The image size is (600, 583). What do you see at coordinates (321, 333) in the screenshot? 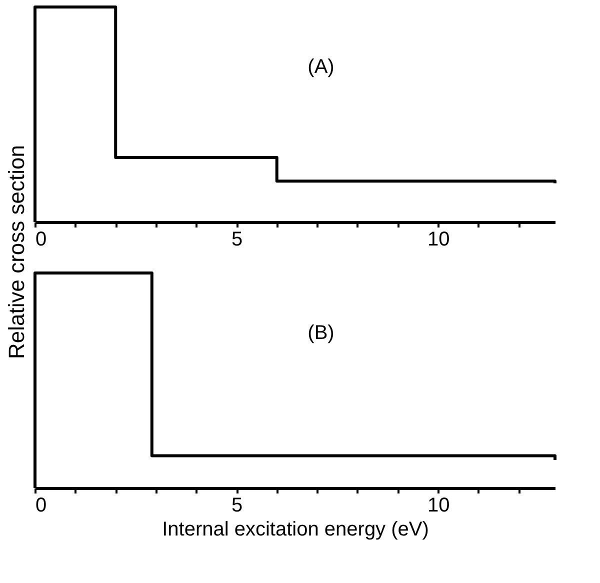
I see `annotation: (B)` at bounding box center [321, 333].